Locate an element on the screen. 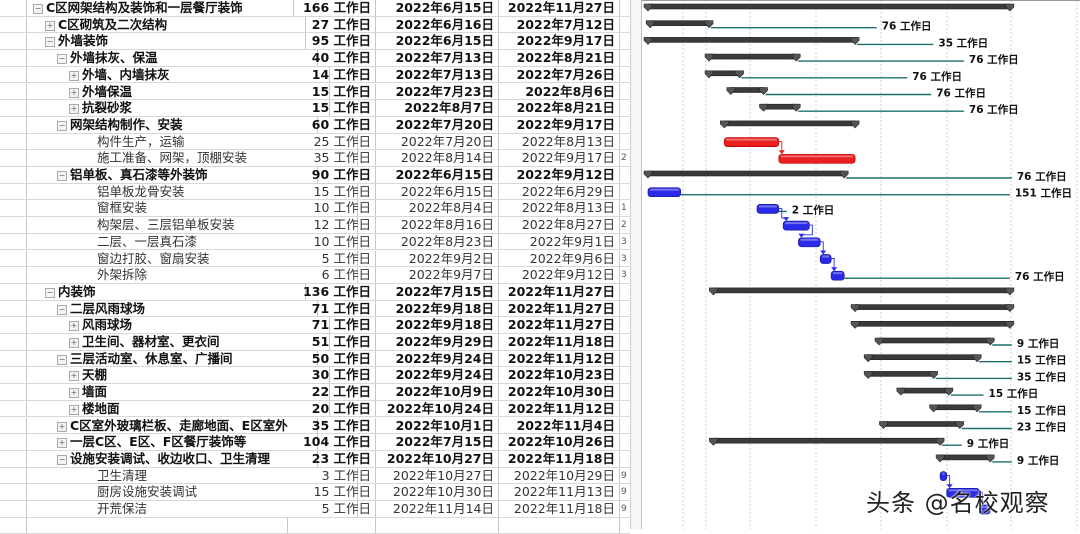 The height and width of the screenshot is (534, 1080). duration-cell: 27 工作日 is located at coordinates (332, 24).